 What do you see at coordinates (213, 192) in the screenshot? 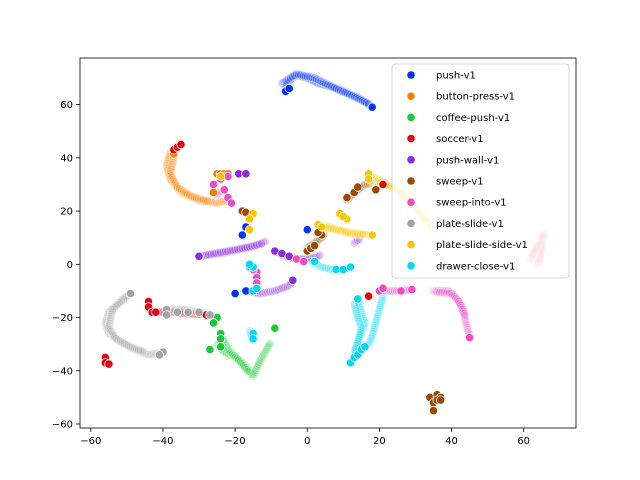
I see `point-button-press-v1` at bounding box center [213, 192].